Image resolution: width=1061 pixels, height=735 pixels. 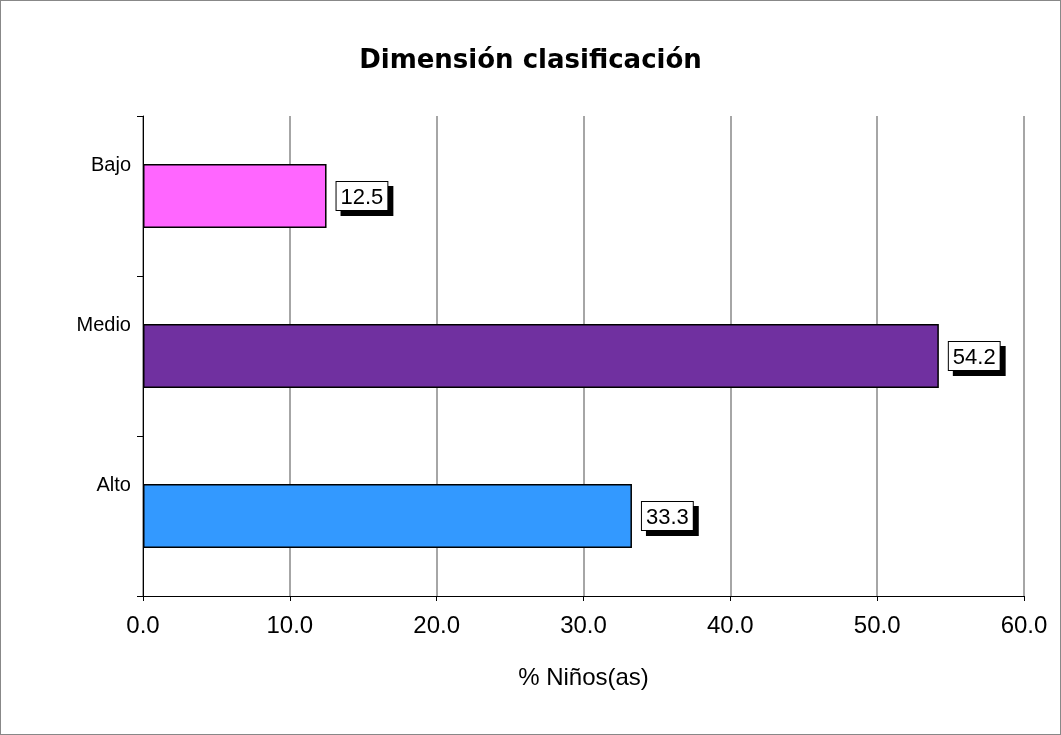 What do you see at coordinates (103, 324) in the screenshot?
I see `y-tick-label: Medio` at bounding box center [103, 324].